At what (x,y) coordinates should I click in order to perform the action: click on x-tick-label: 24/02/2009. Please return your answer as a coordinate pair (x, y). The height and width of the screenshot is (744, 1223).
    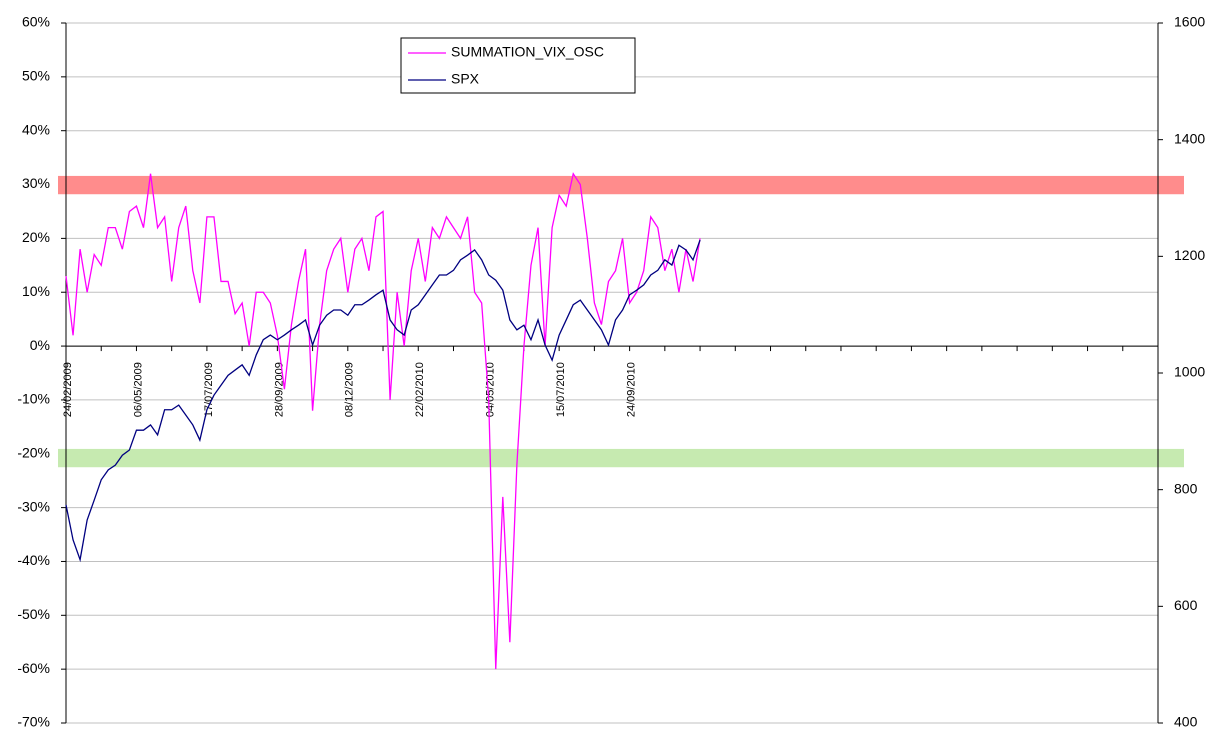
    Looking at the image, I should click on (68, 389).